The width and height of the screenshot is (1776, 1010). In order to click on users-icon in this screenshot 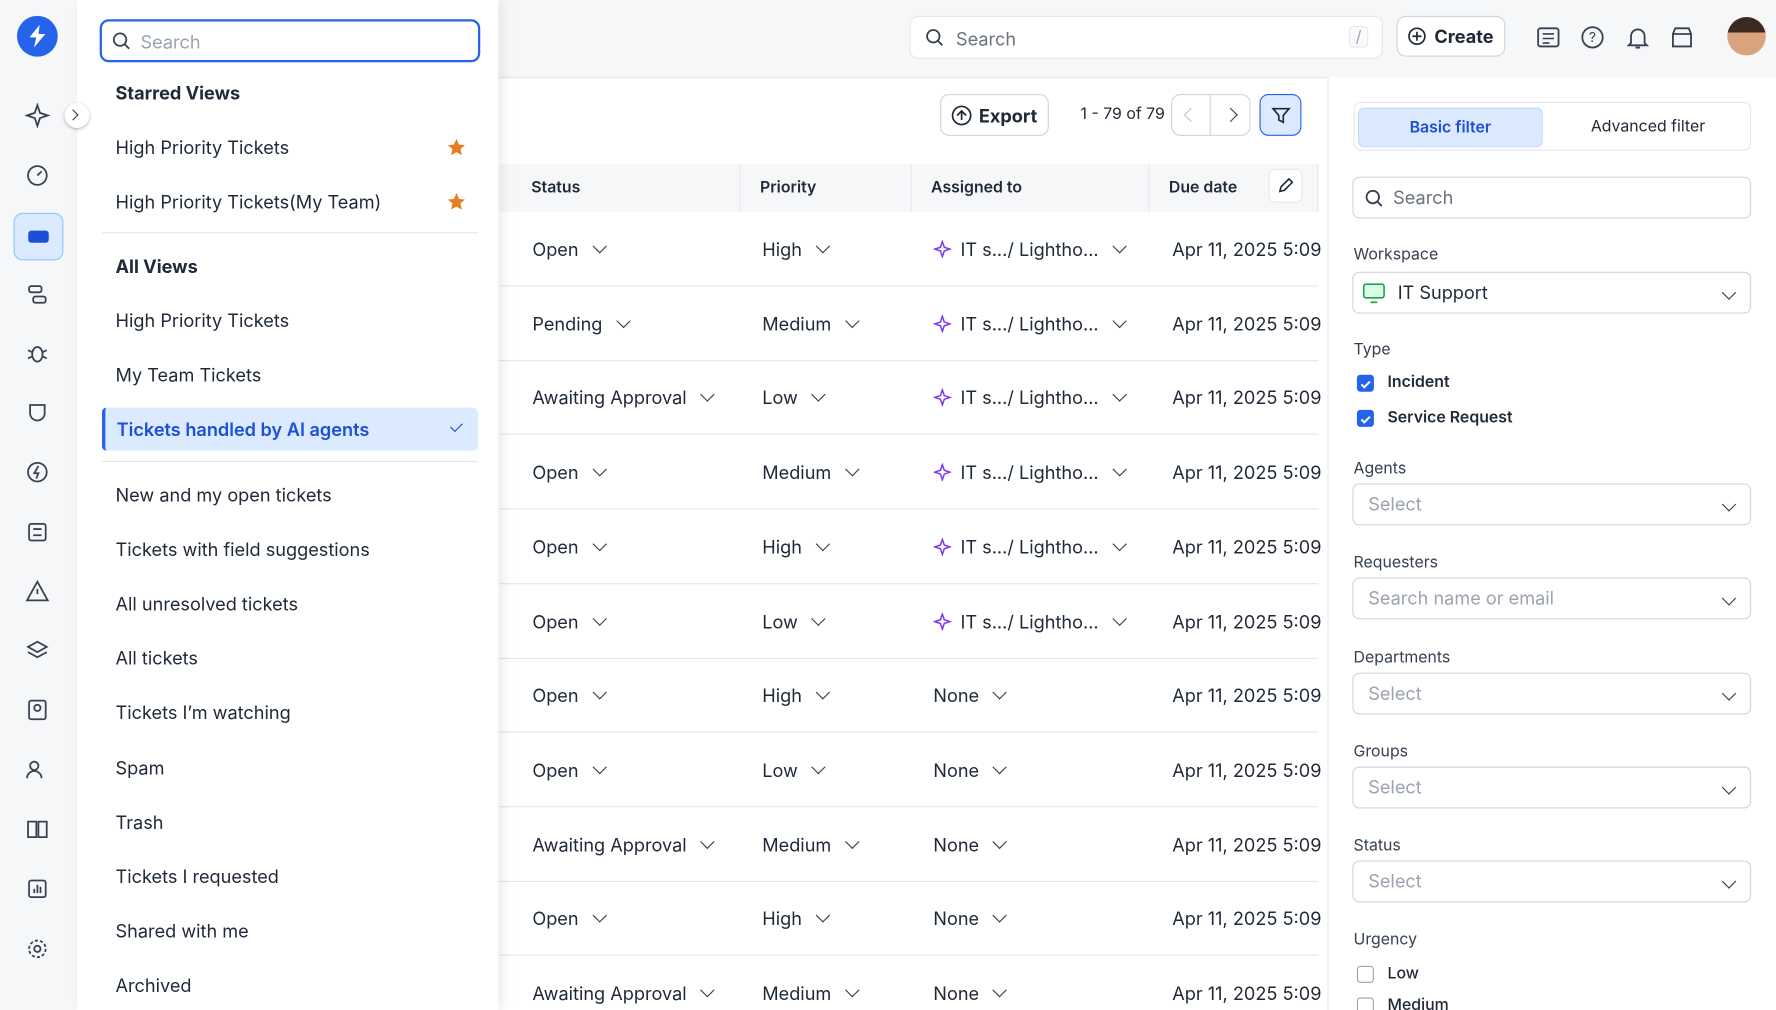, I will do `click(37, 770)`.